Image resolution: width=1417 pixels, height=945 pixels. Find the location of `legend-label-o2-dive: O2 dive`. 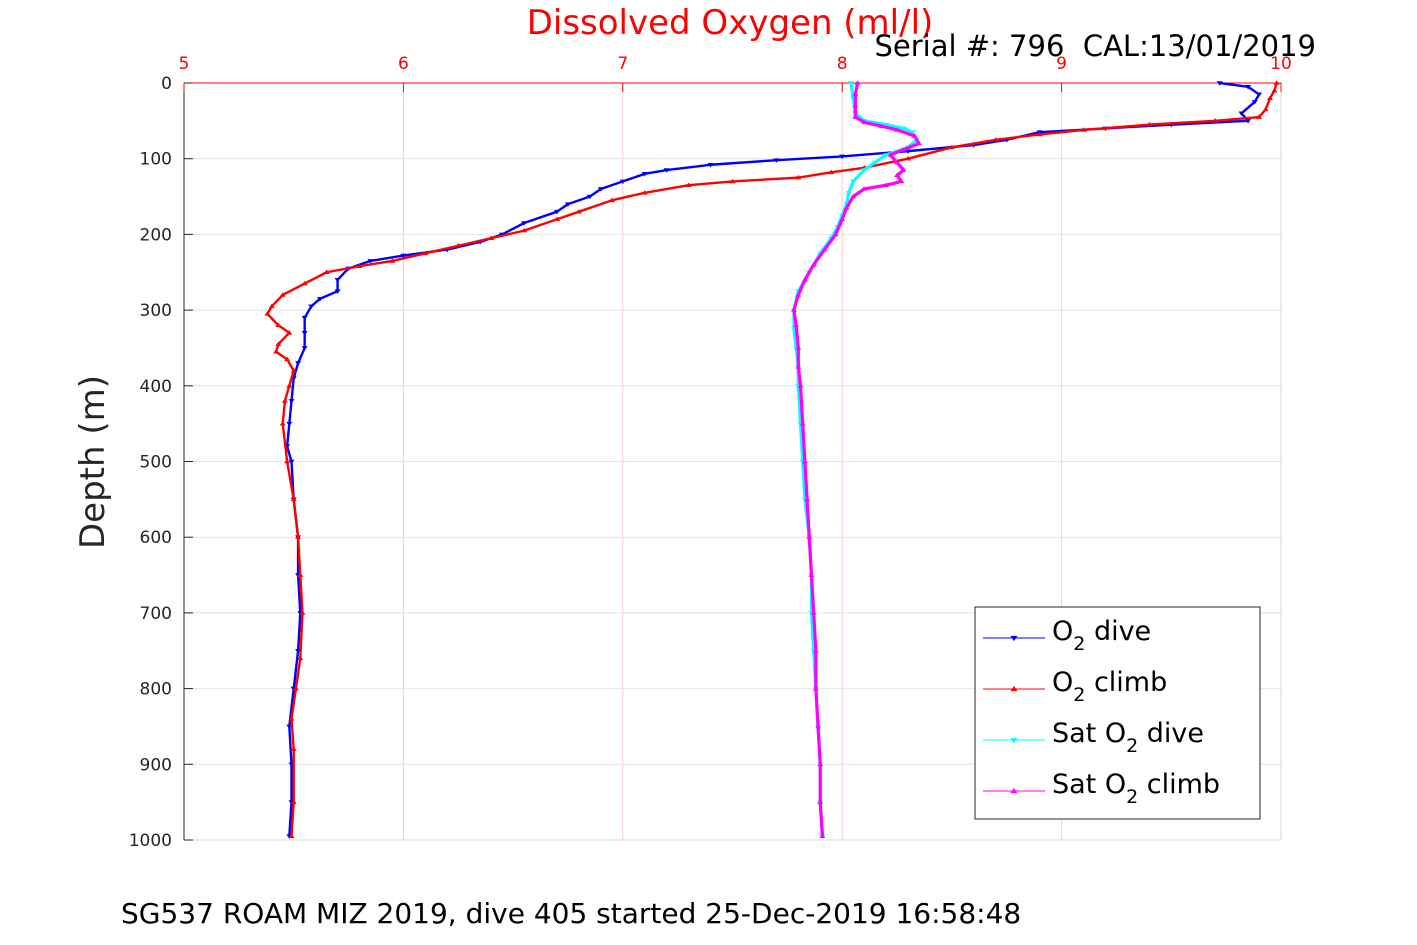

legend-label-o2-dive: O2 dive is located at coordinates (1101, 635).